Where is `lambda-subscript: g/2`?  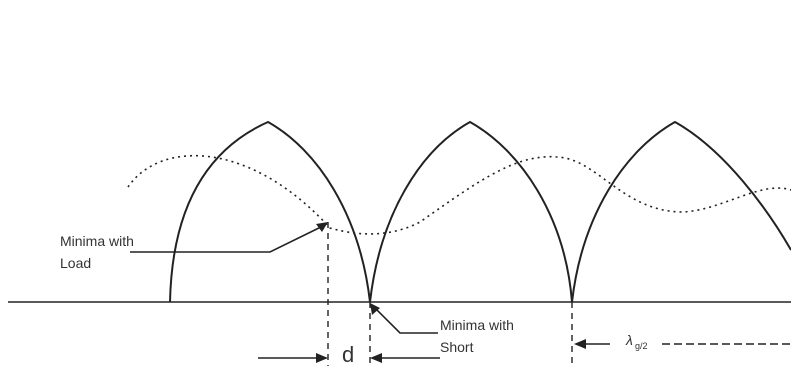
lambda-subscript: g/2 is located at coordinates (641, 346).